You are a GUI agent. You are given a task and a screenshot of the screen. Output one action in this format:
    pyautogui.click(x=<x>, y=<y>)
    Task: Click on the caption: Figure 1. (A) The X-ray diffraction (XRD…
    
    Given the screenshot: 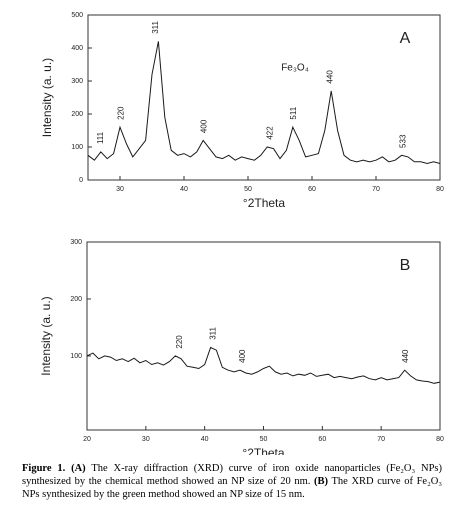 What is the action you would take?
    pyautogui.click(x=232, y=481)
    